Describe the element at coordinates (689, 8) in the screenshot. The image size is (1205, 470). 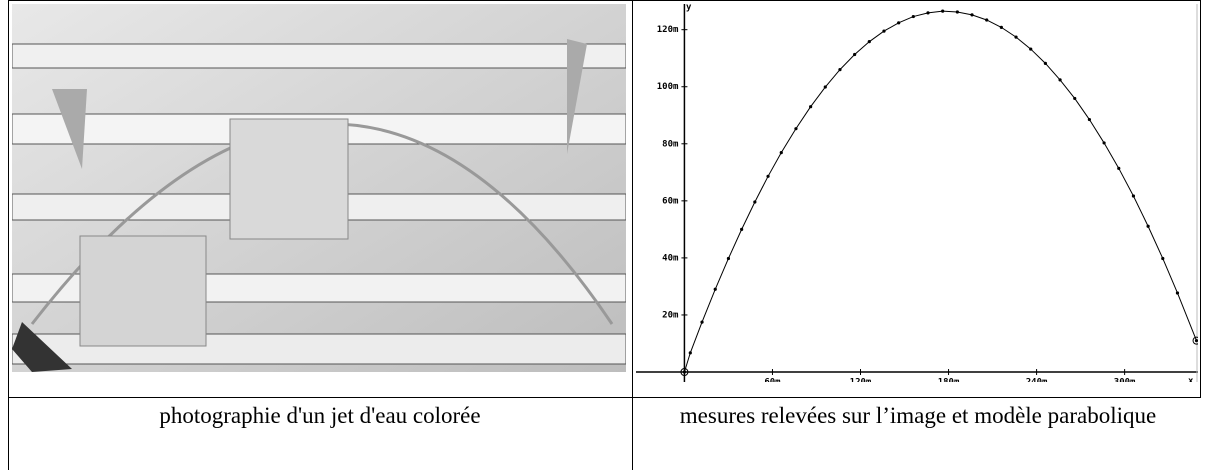
I see `y-axis-label: y` at that location.